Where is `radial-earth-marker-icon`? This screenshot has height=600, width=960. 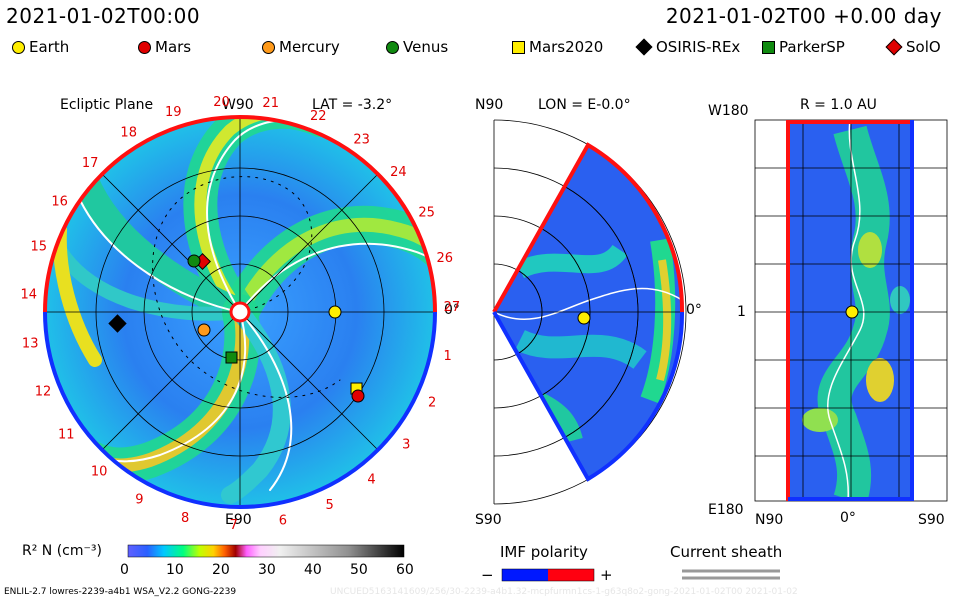 radial-earth-marker-icon is located at coordinates (852, 312).